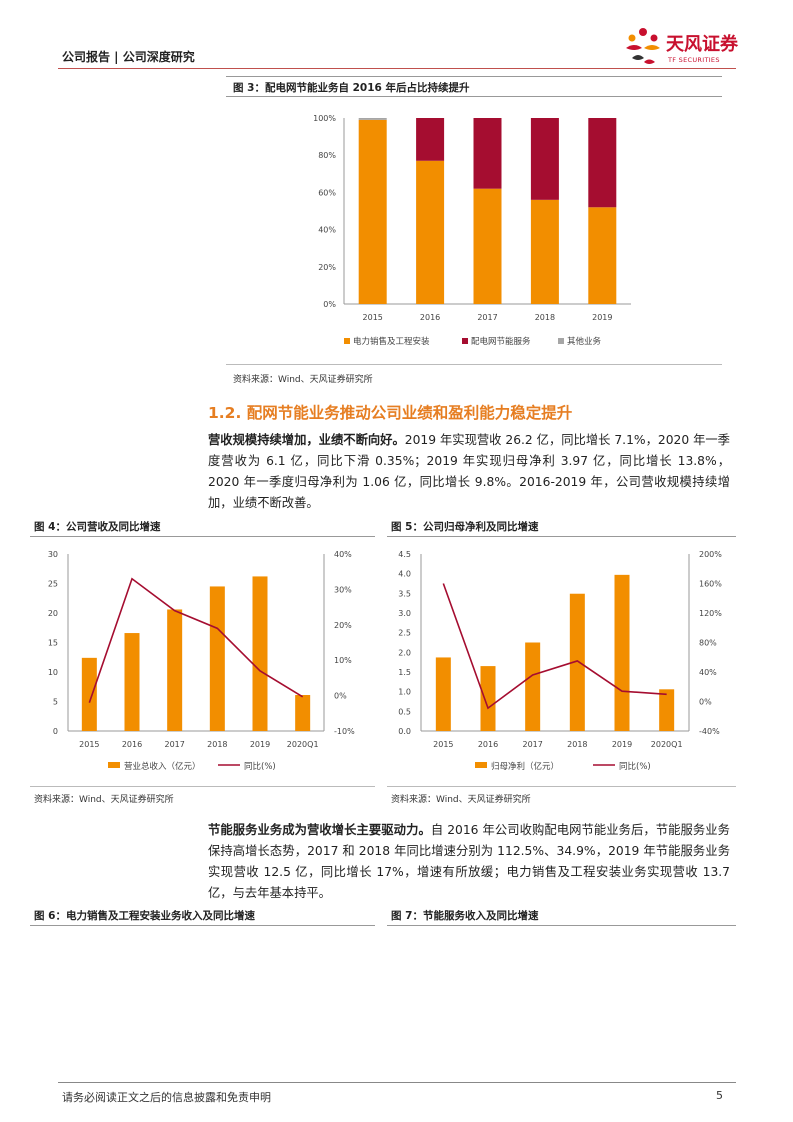  What do you see at coordinates (53, 643) in the screenshot?
I see `left-y-tick-label: 15` at bounding box center [53, 643].